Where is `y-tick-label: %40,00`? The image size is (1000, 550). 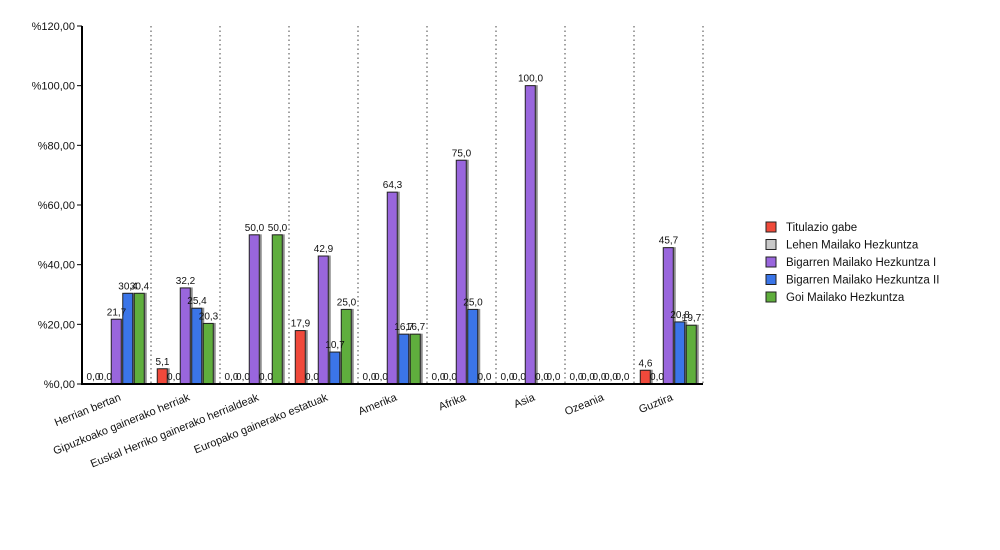
y-tick-label: %40,00 is located at coordinates (56, 266).